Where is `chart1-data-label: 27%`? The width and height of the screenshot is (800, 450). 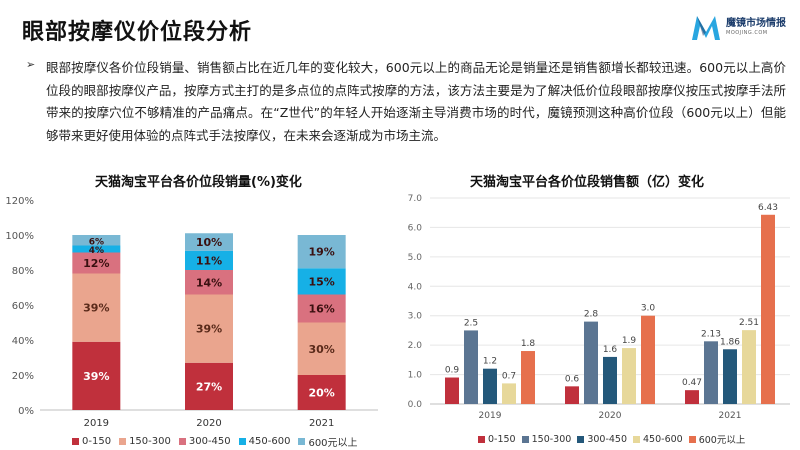
chart1-data-label: 27% is located at coordinates (209, 386).